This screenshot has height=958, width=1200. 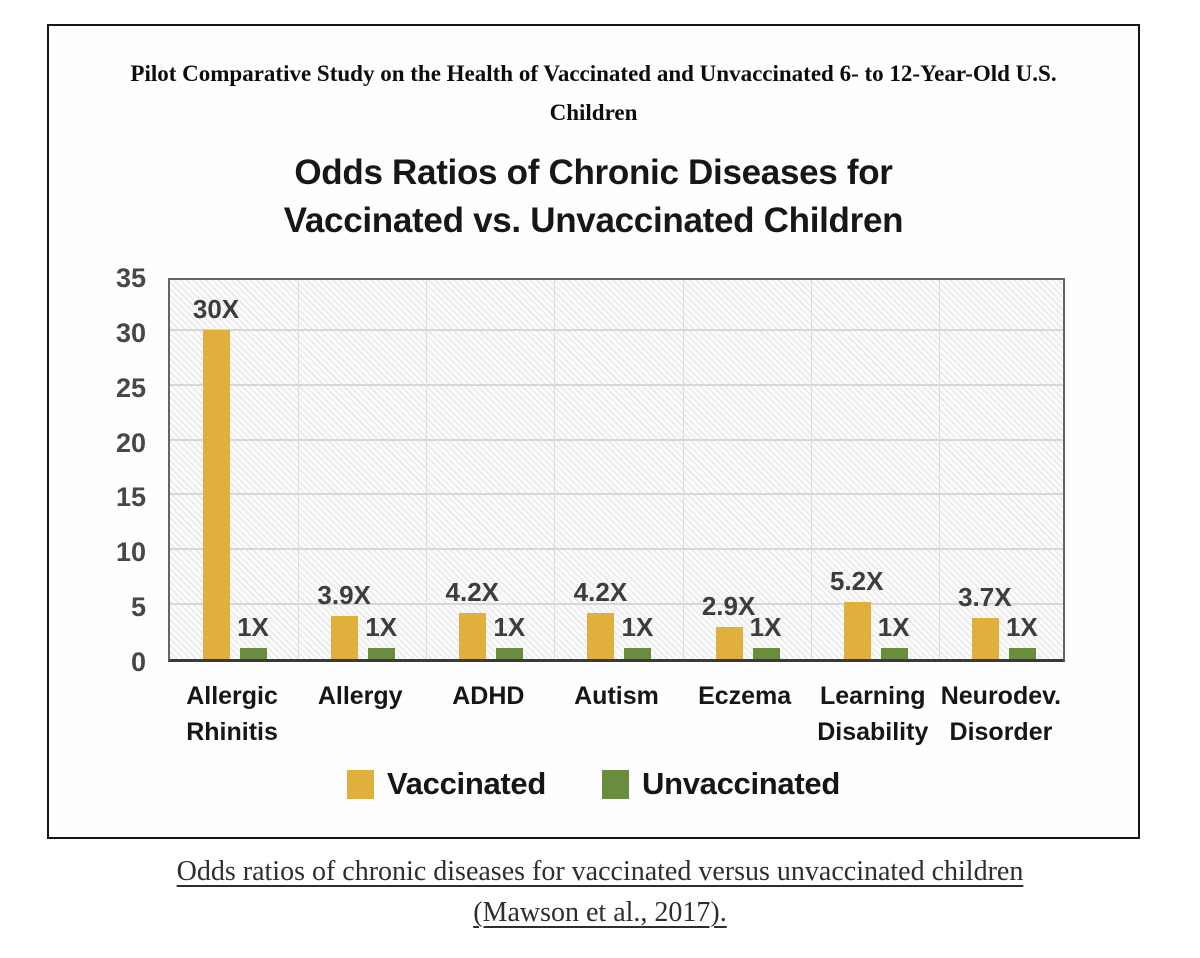 I want to click on bar-value-label: 2.9X, so click(x=728, y=606).